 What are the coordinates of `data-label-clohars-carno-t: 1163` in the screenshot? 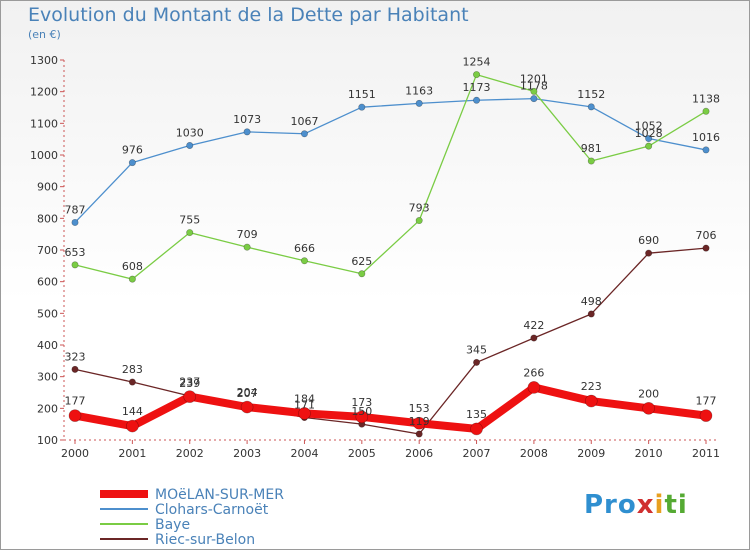 It's located at (419, 90).